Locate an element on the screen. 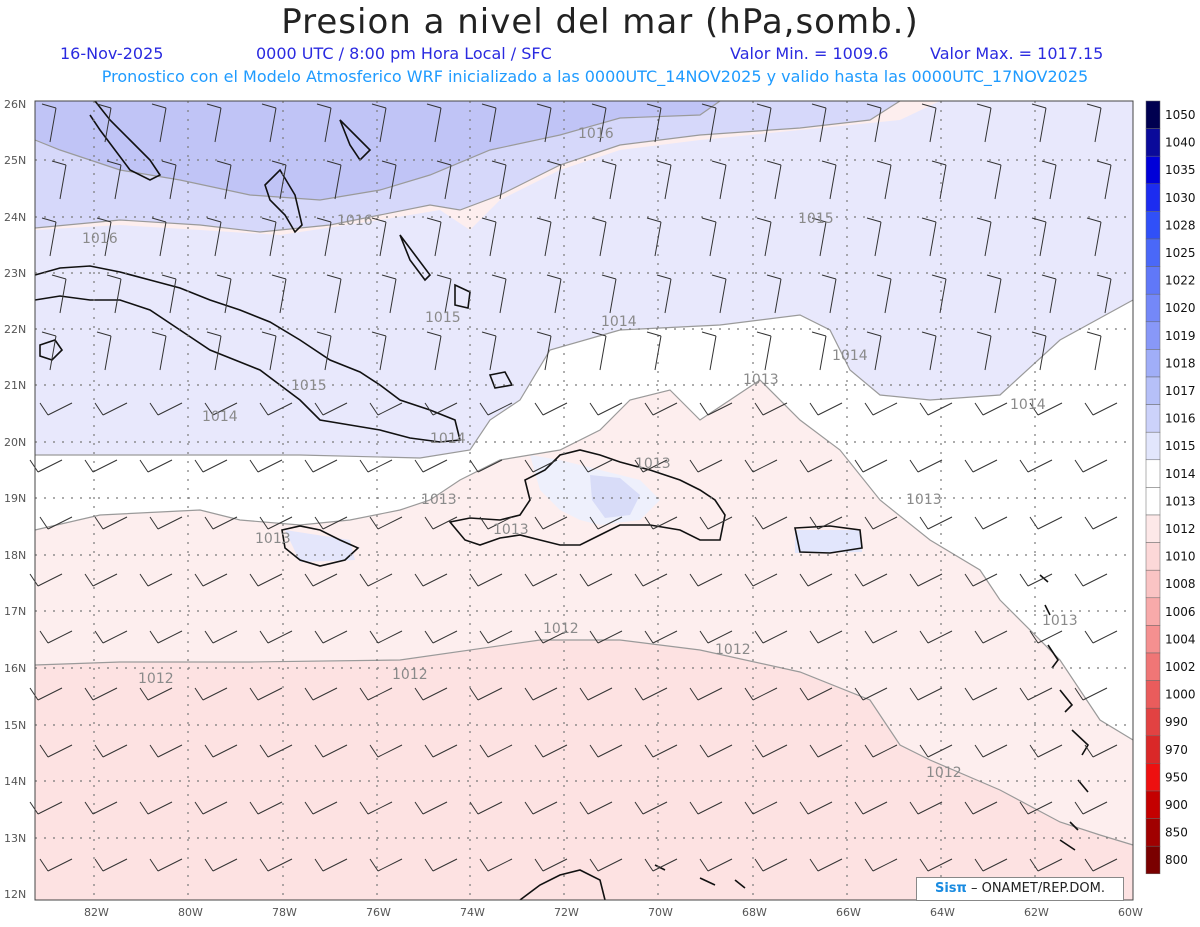  zone-1014-jamaica is located at coordinates (320, 546).